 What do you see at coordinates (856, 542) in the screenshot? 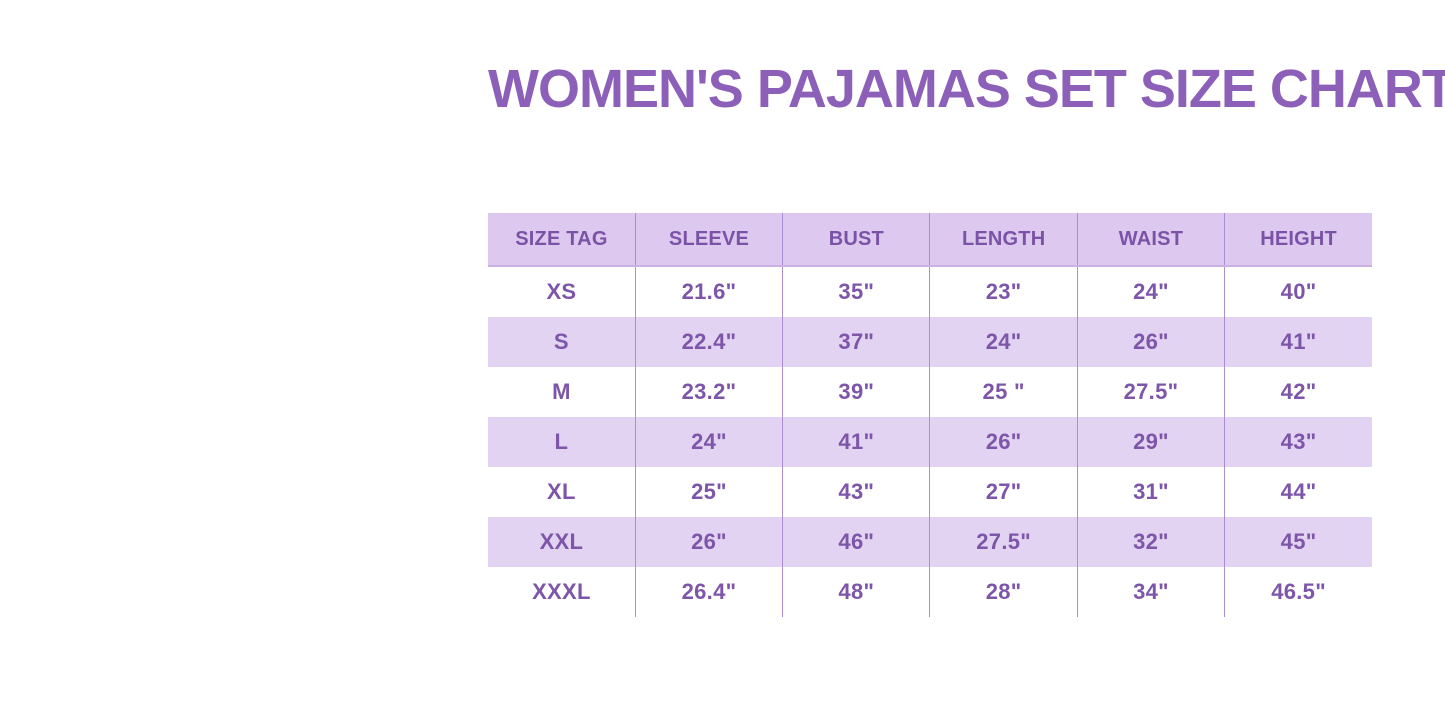
I see `bust-cell: 46"` at bounding box center [856, 542].